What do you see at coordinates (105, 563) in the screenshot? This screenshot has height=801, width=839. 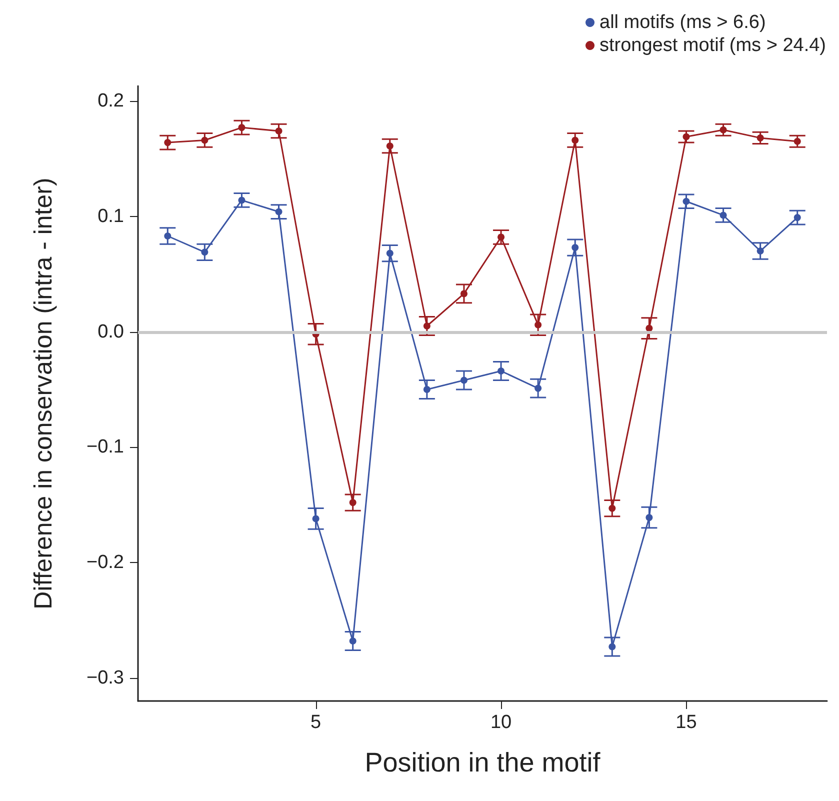 I see `y-tick-label: −0.2` at bounding box center [105, 563].